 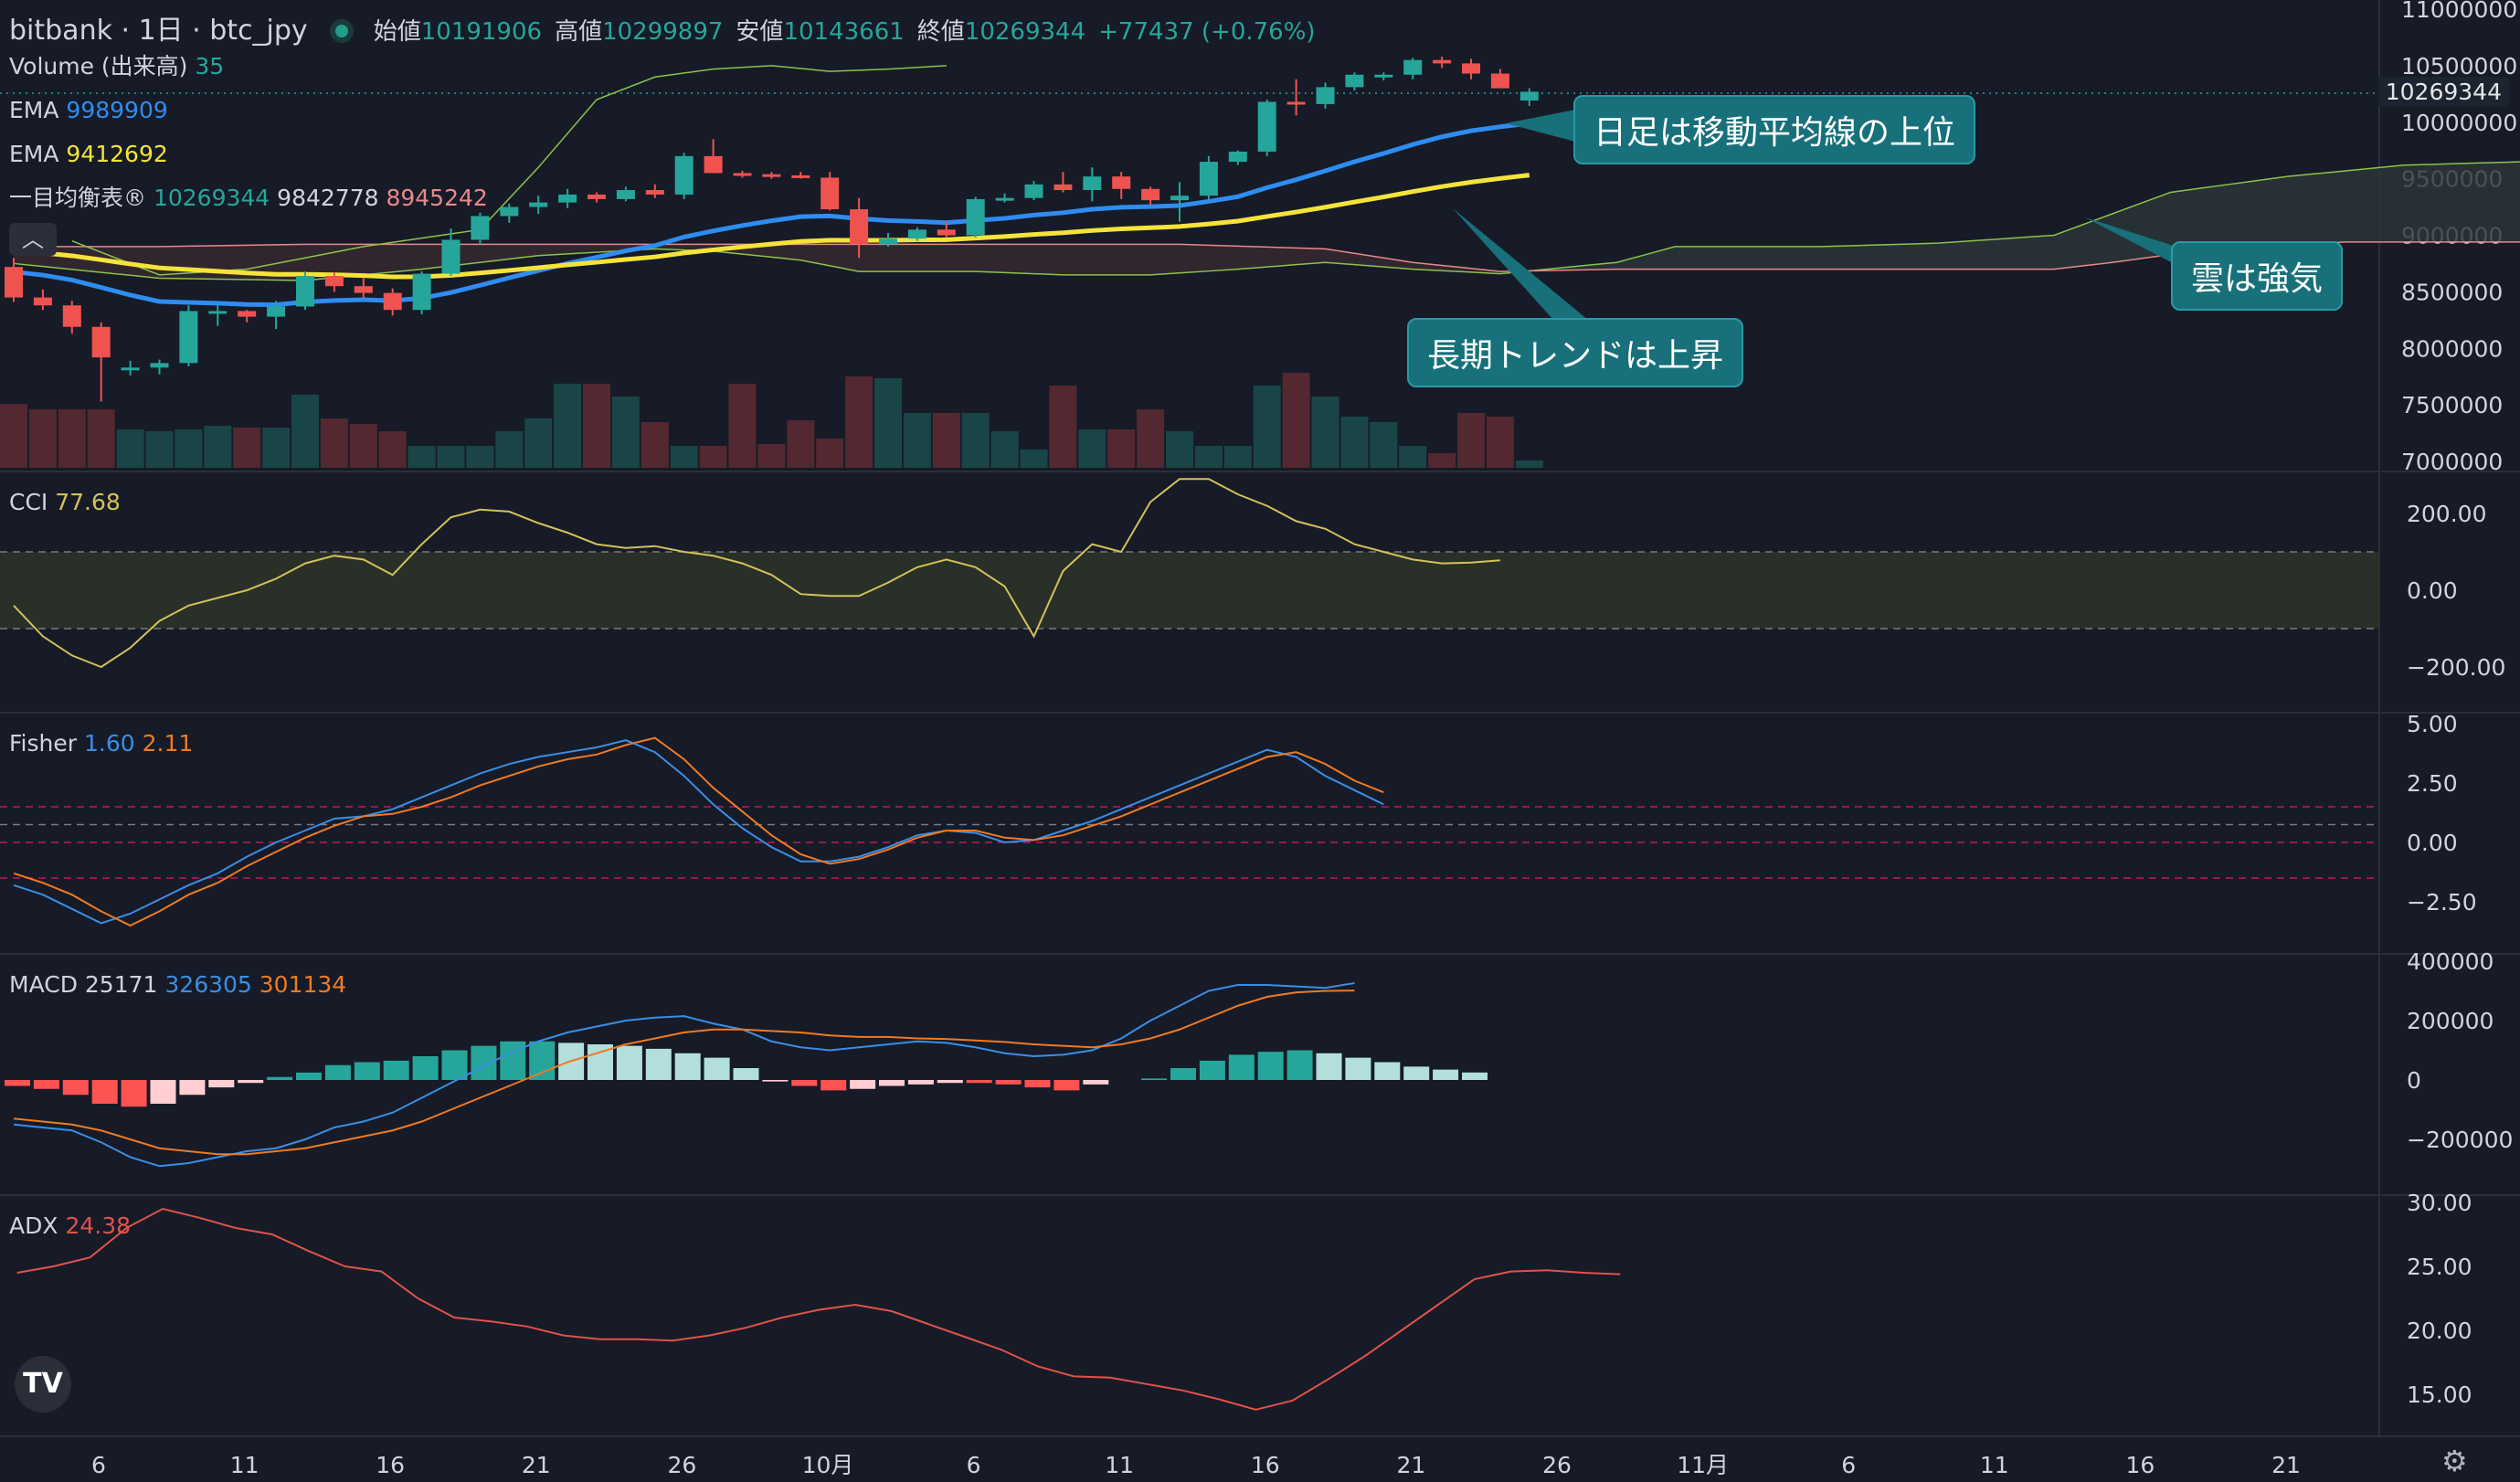 What do you see at coordinates (341, 30) in the screenshot?
I see `market-open-dot-icon` at bounding box center [341, 30].